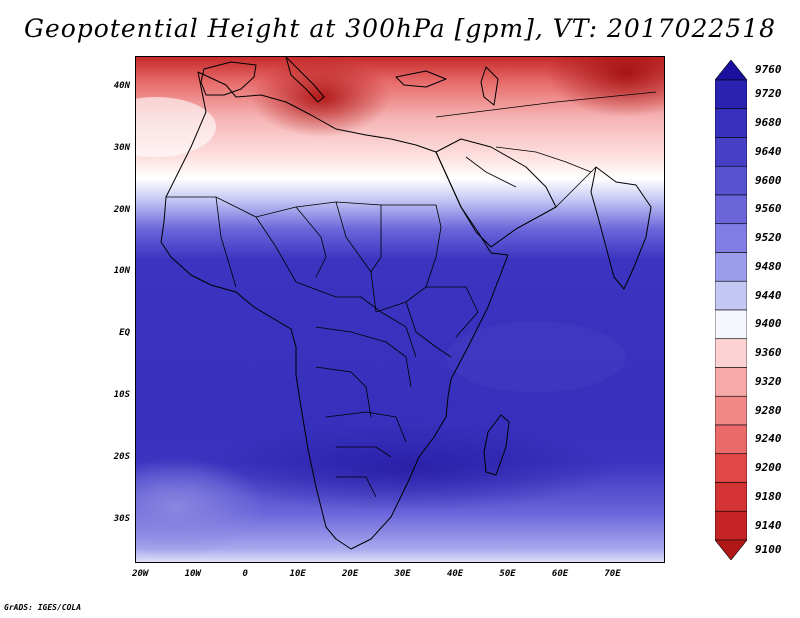 The width and height of the screenshot is (800, 618). I want to click on colorbar-level-label: 9760, so click(768, 69).